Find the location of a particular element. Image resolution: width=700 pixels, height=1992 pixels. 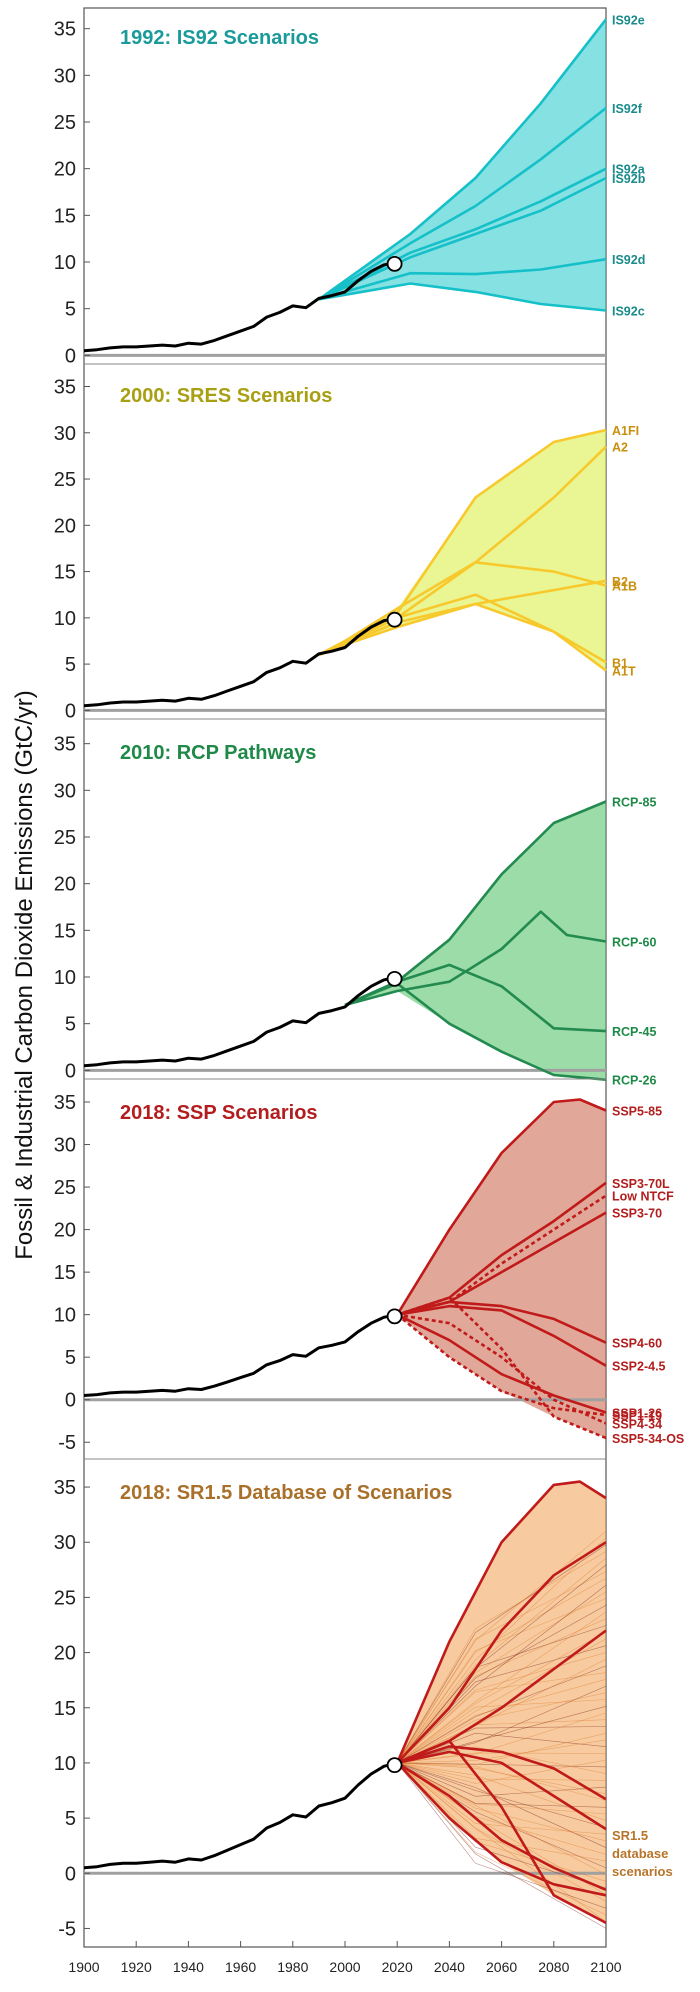

panel-title: 2018: SR1.5 Database of Scenarios is located at coordinates (286, 1493).